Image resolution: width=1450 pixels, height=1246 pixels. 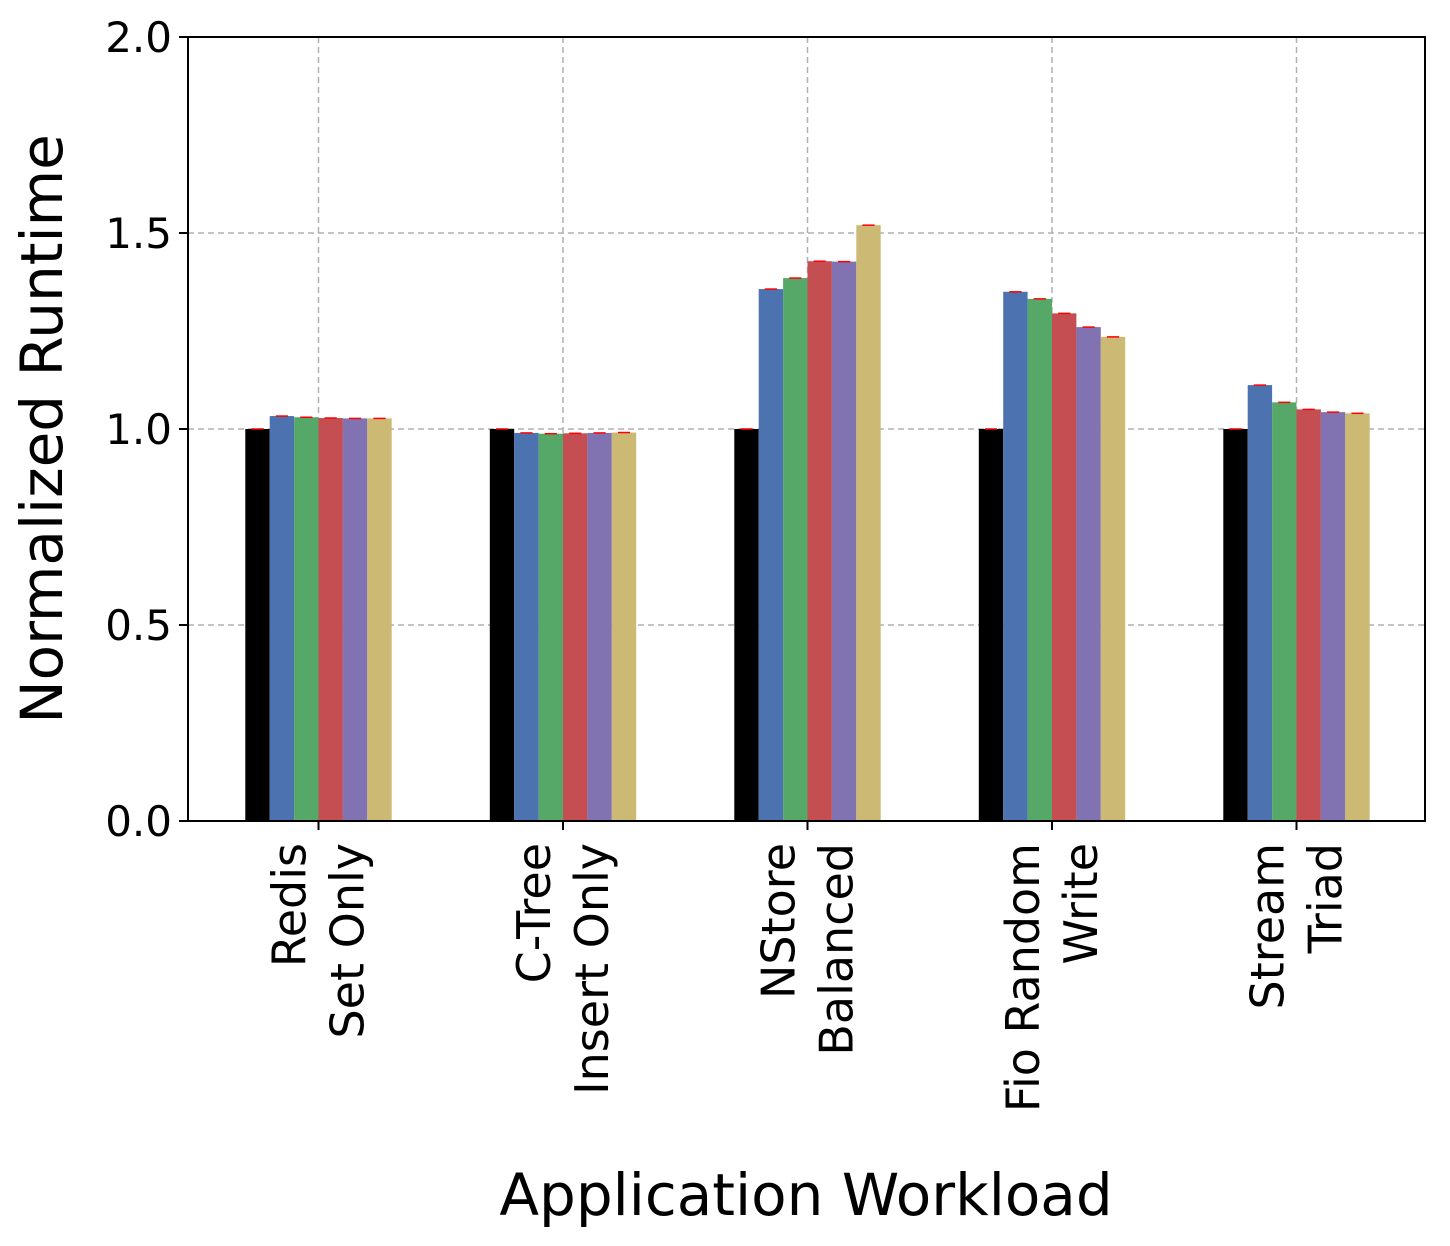 I want to click on x-tick-label: Redis, so click(x=290, y=905).